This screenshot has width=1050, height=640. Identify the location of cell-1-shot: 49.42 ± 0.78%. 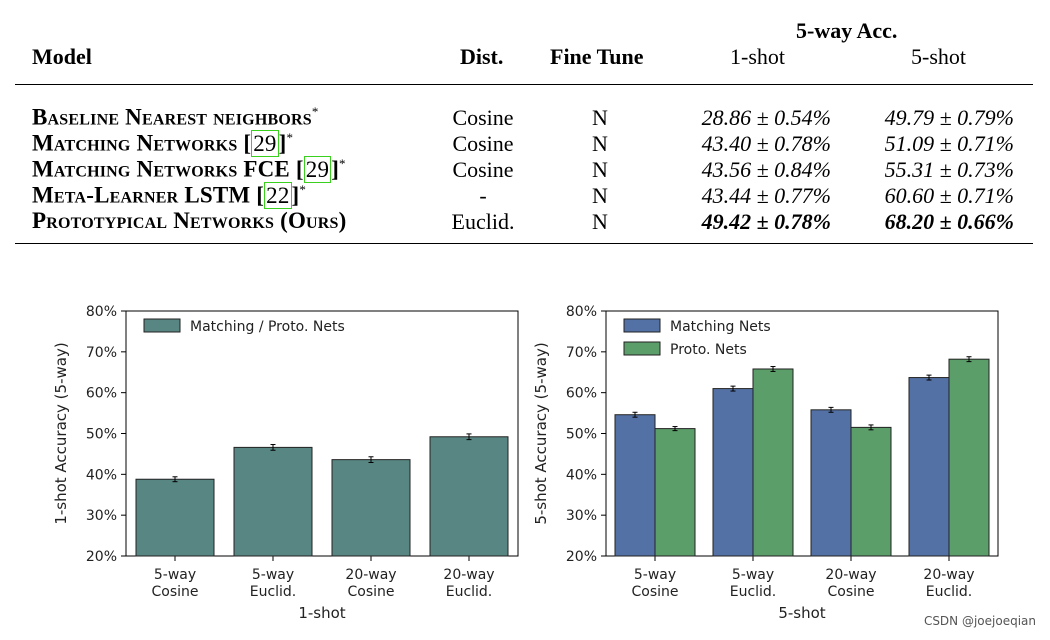
(766, 221).